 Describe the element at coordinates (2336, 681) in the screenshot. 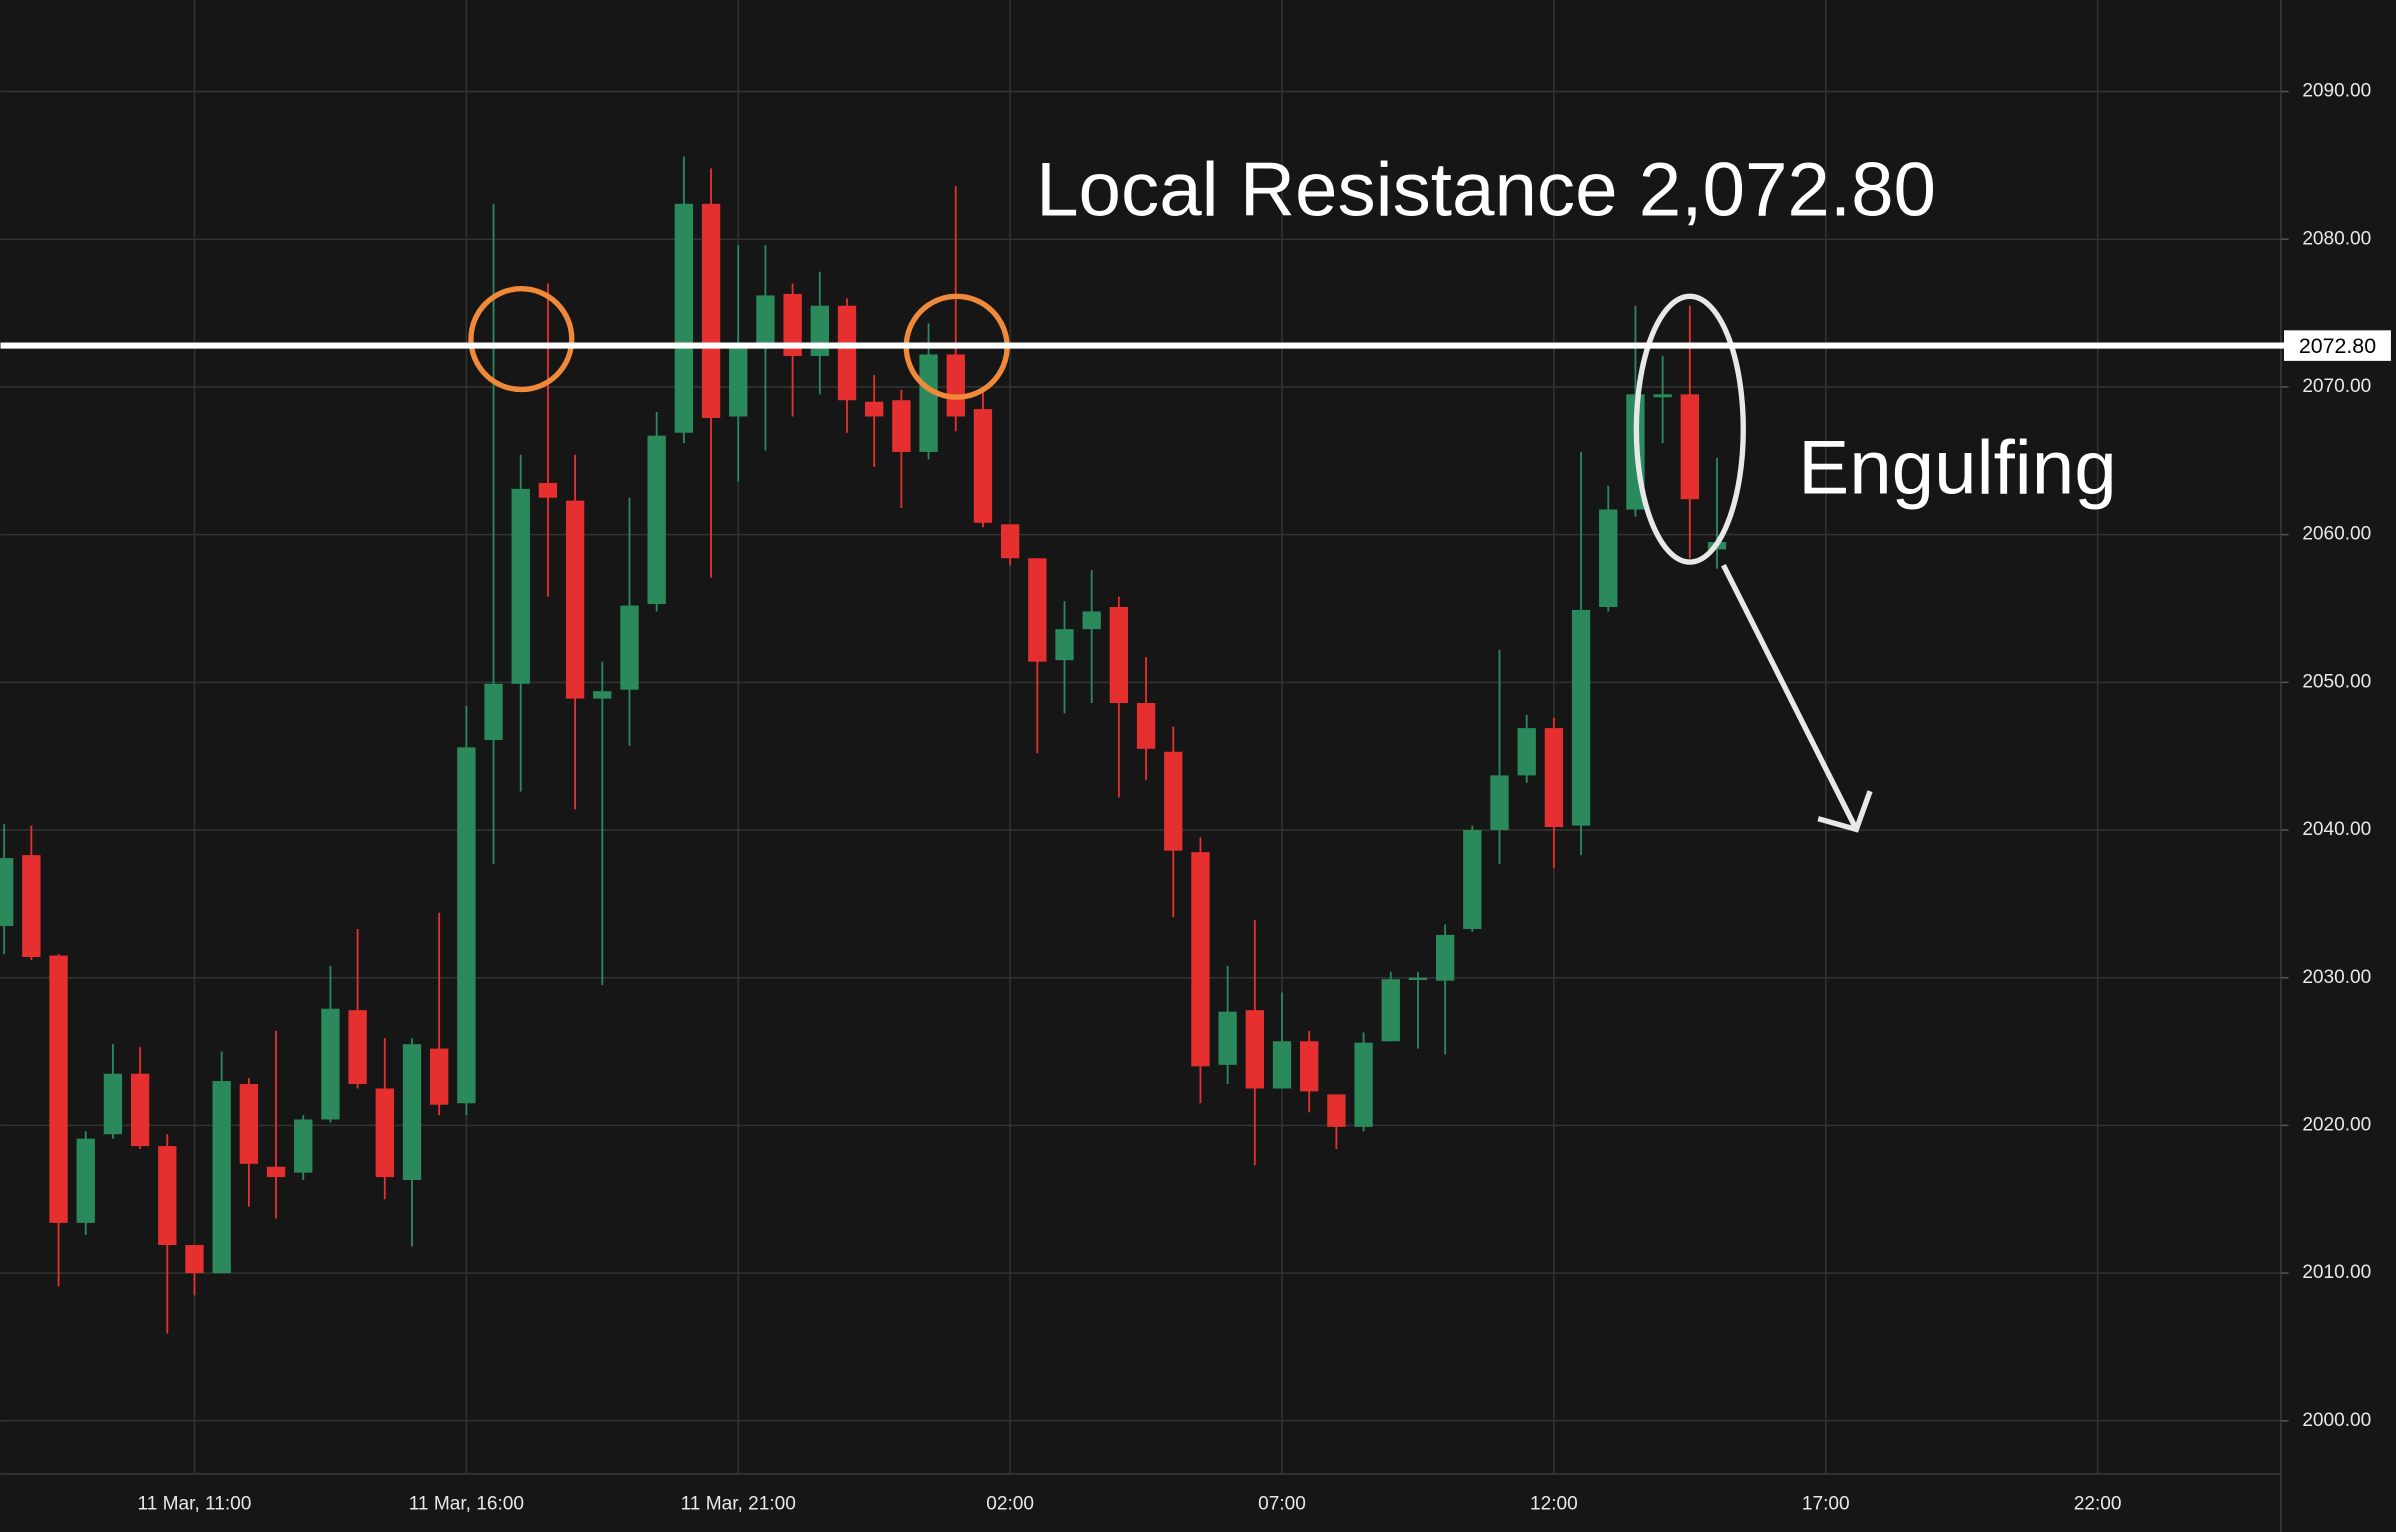

I see `y-tick-label: 2050.00` at that location.